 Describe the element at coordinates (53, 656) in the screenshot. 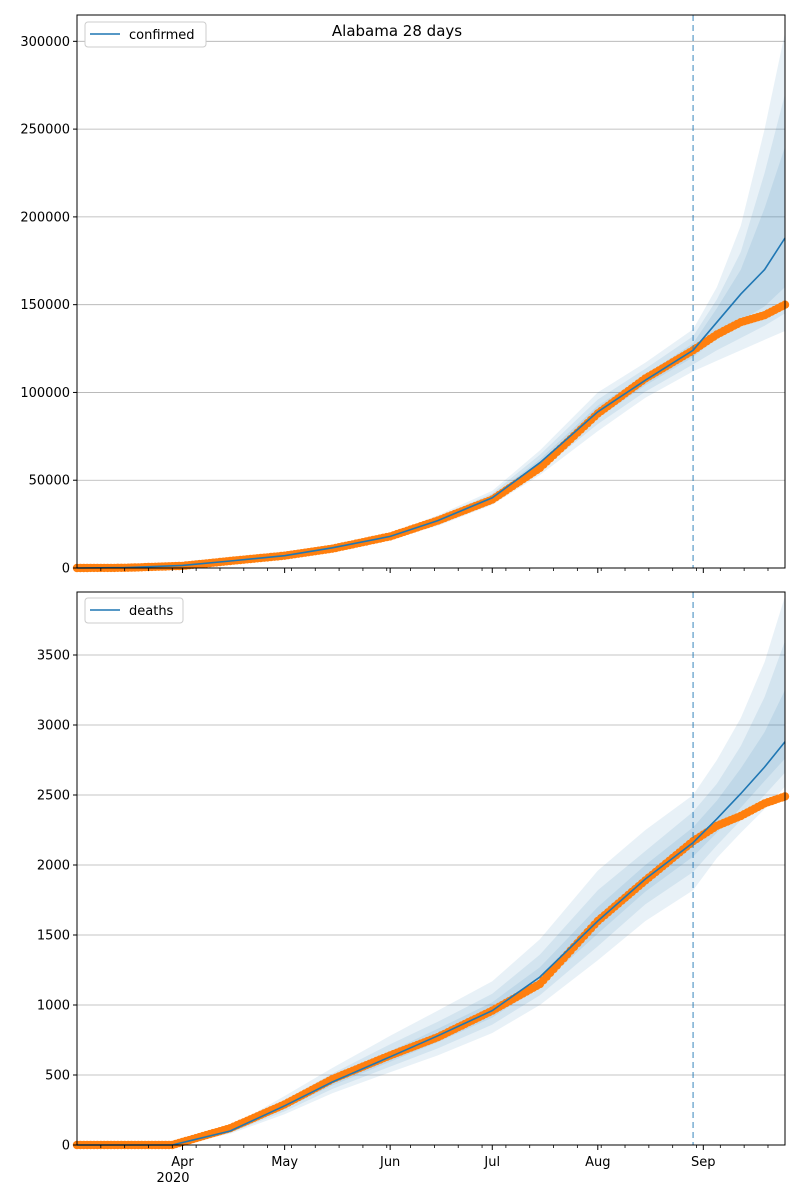

I see `deaths-y-tick-label: 3500` at that location.